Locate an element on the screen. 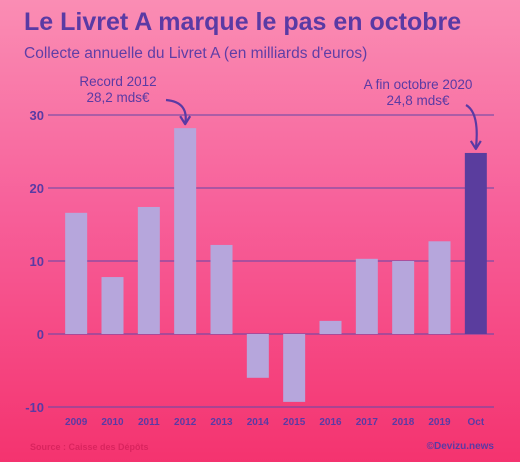 The width and height of the screenshot is (520, 462). bar-2013 is located at coordinates (221, 289).